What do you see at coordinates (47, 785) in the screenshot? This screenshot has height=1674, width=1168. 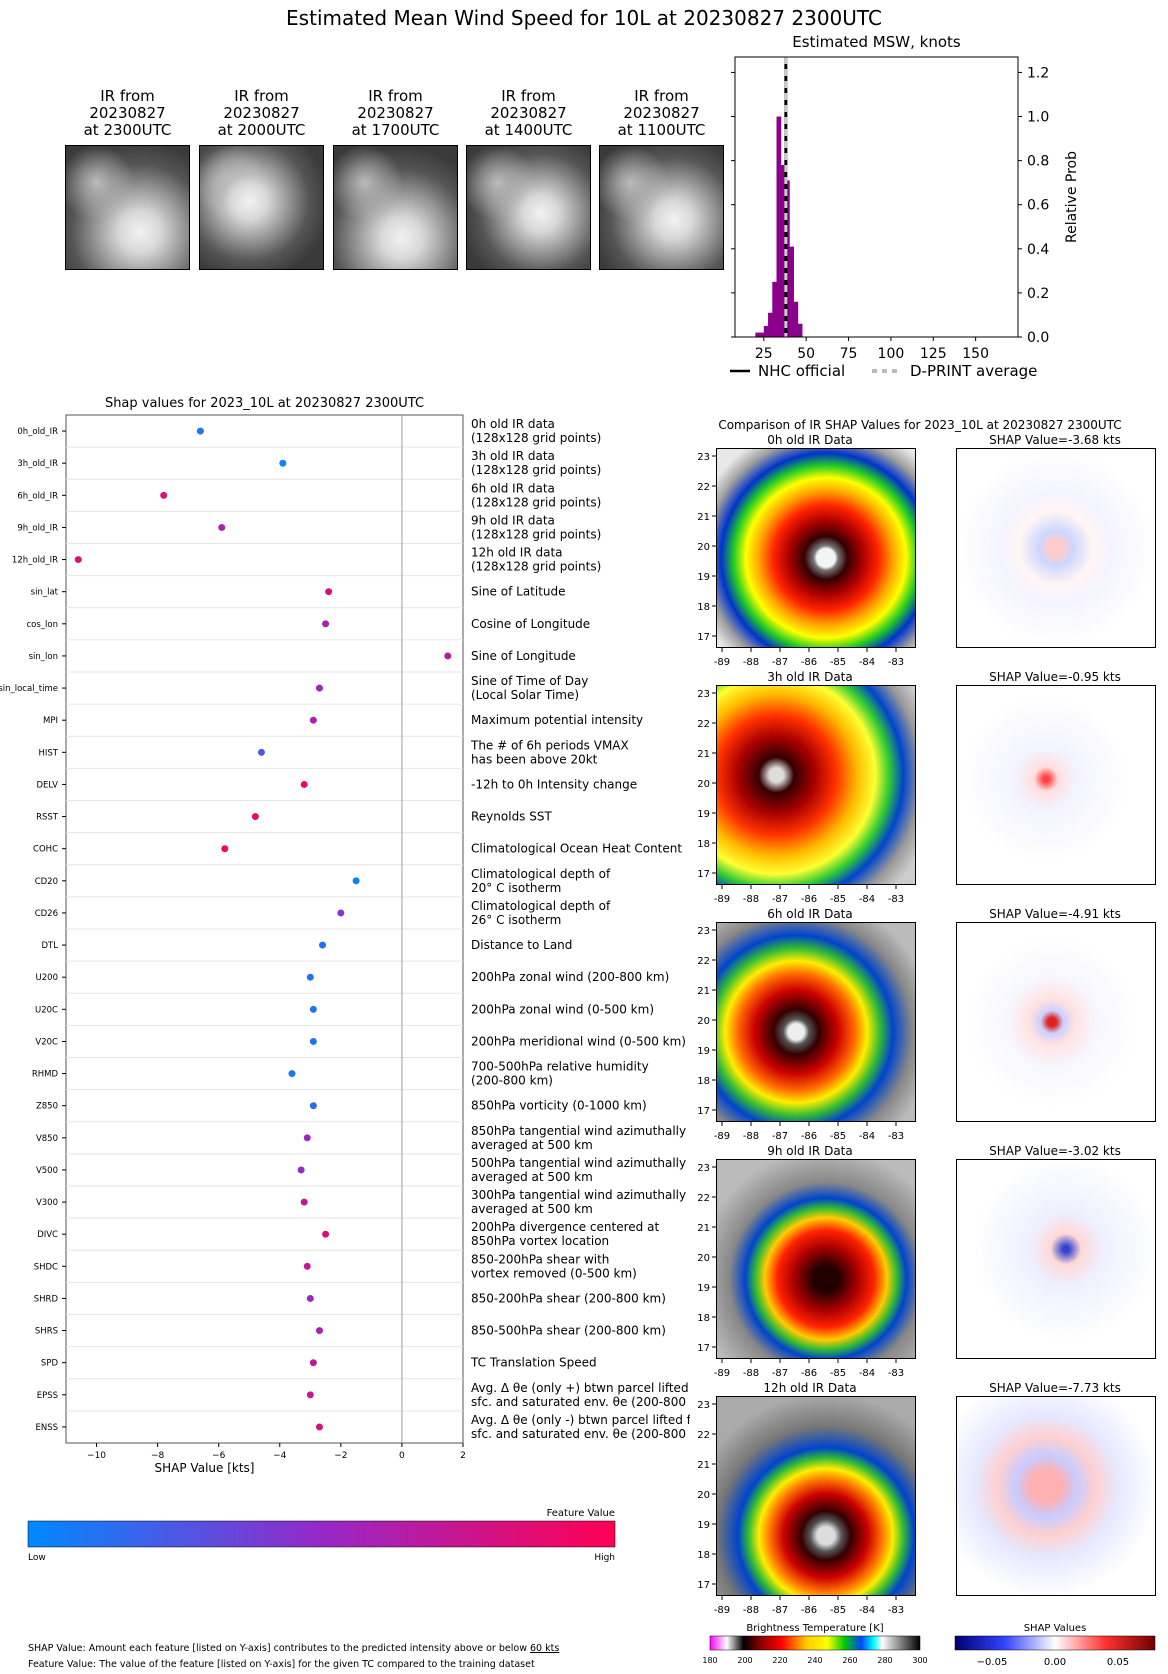 I see `shap-feature-code: DELV` at bounding box center [47, 785].